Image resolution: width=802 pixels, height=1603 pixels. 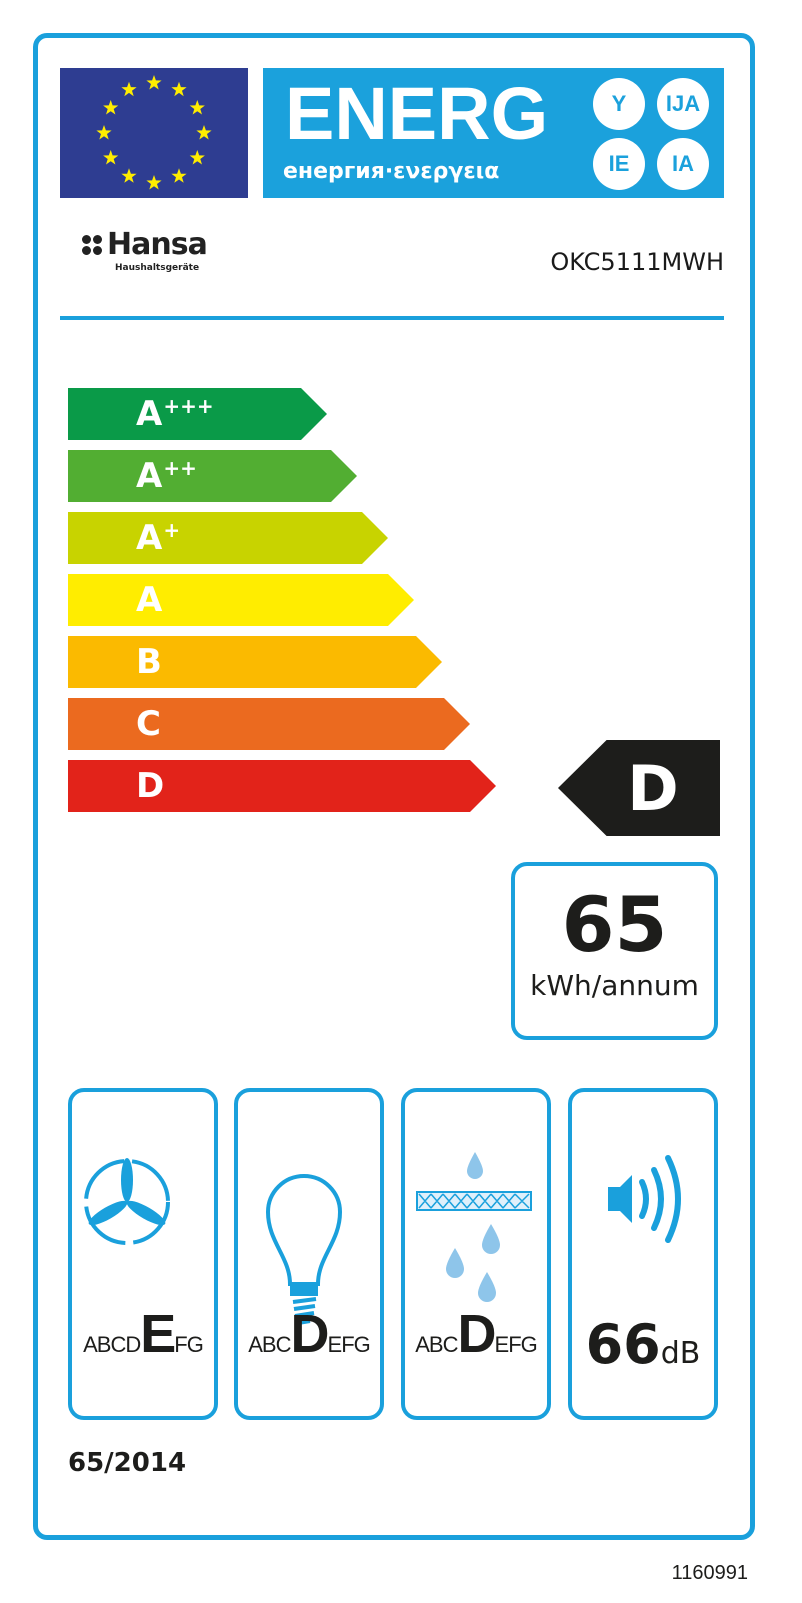 What do you see at coordinates (172, 530) in the screenshot?
I see `class-plus: +` at bounding box center [172, 530].